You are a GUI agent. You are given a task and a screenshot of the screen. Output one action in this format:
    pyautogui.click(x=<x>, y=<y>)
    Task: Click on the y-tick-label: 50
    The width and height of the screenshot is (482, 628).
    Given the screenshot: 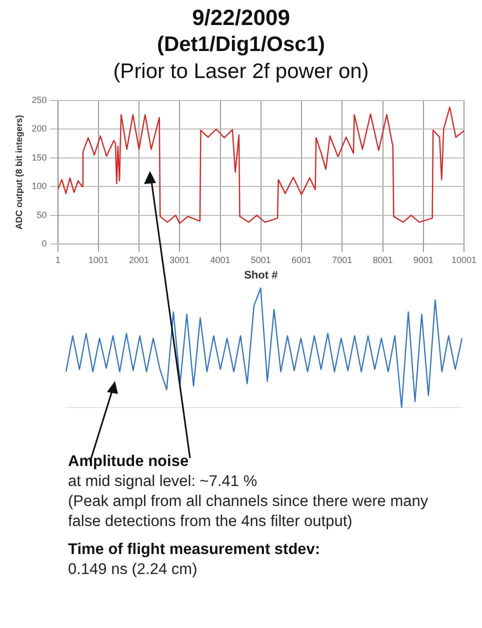 What is the action you would take?
    pyautogui.click(x=41, y=215)
    